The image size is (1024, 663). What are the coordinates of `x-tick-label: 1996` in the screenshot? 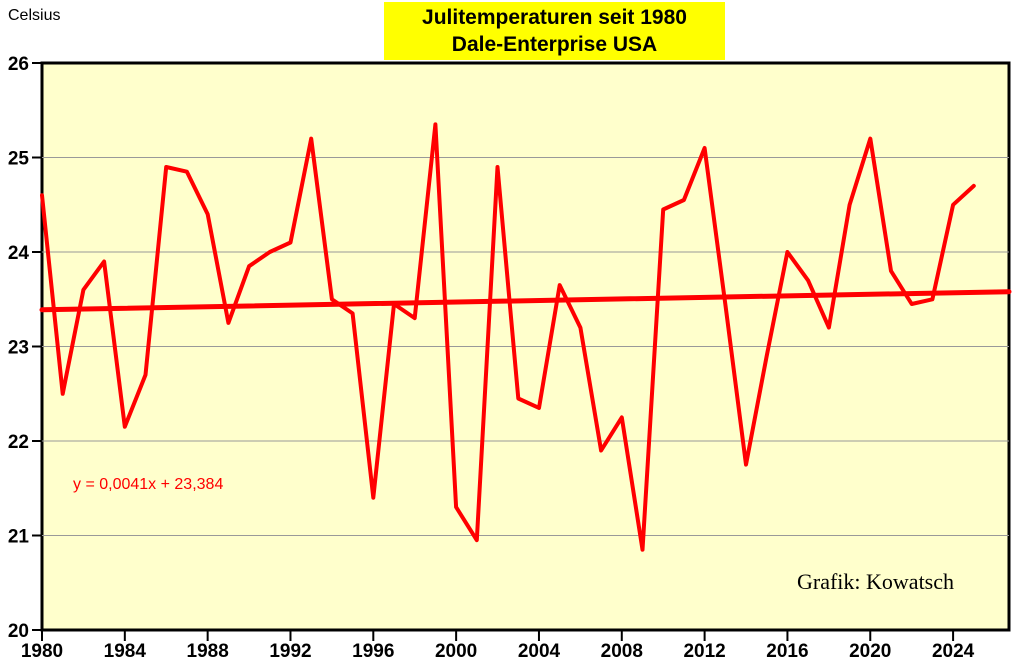 It's located at (373, 651).